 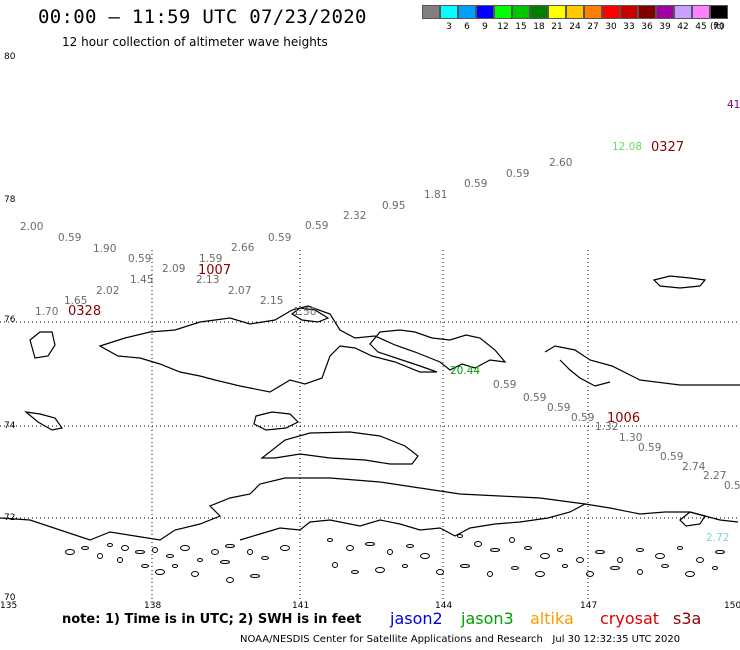 What do you see at coordinates (575, 12) in the screenshot?
I see `wave-height-color-scale` at bounding box center [575, 12].